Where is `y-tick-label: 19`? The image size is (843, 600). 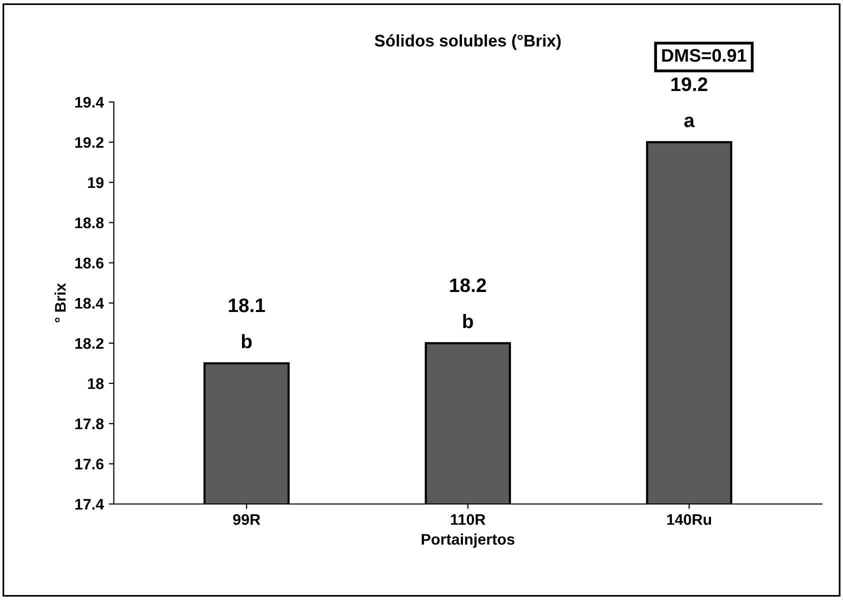
y-tick-label: 19 is located at coordinates (96, 182).